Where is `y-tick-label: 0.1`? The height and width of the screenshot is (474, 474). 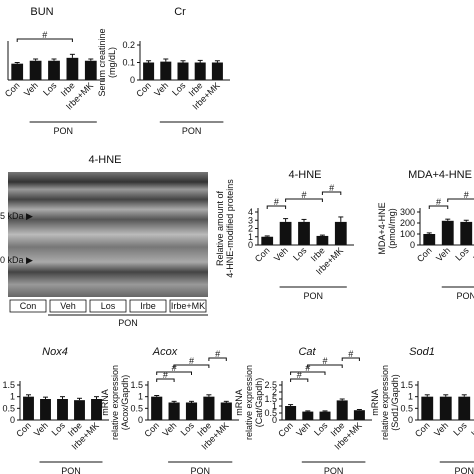
y-tick-label: 0.1 is located at coordinates (128, 63).